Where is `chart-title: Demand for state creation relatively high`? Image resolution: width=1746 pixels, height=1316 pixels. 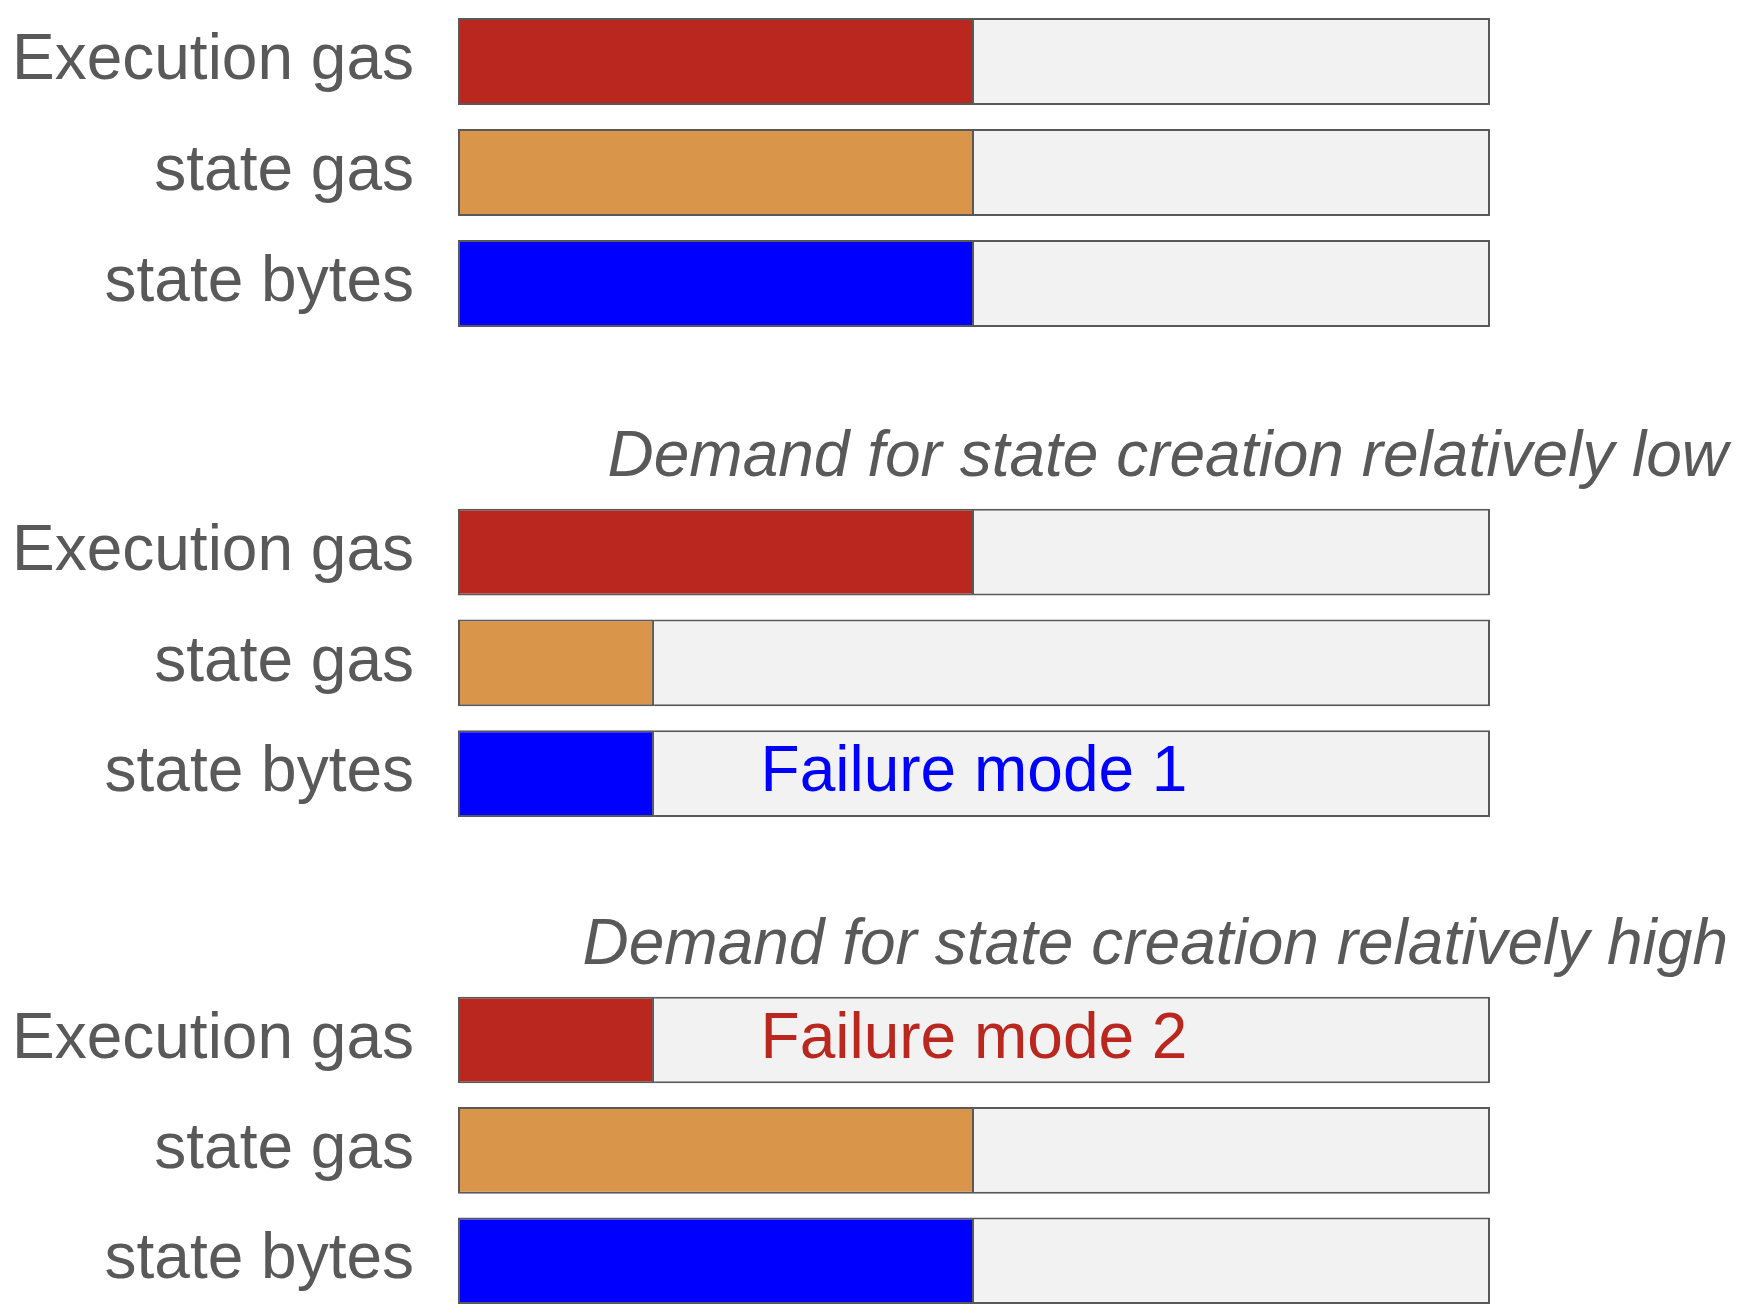
chart-title: Demand for state creation relatively high is located at coordinates (1155, 942).